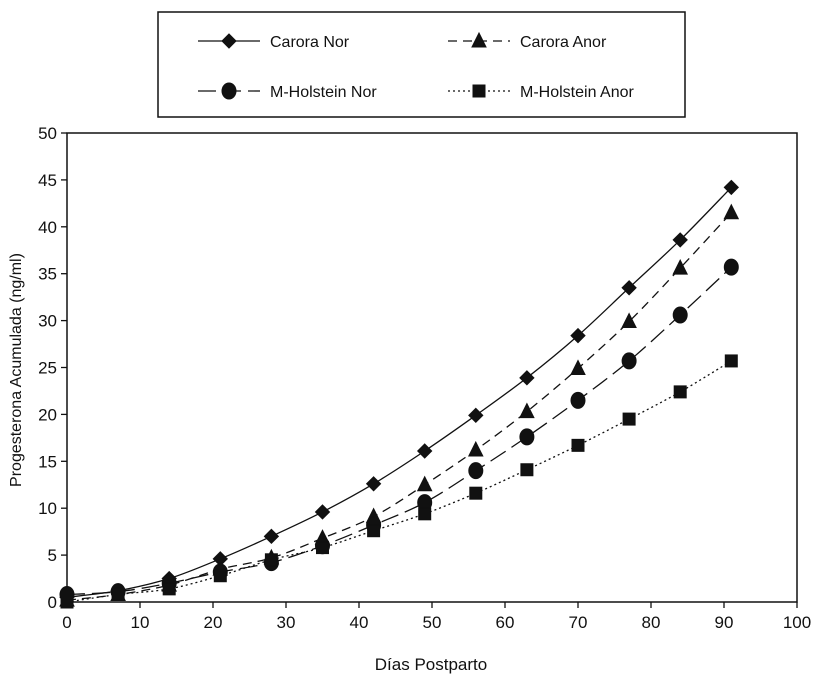  What do you see at coordinates (286, 622) in the screenshot?
I see `x-tick-label: 30` at bounding box center [286, 622].